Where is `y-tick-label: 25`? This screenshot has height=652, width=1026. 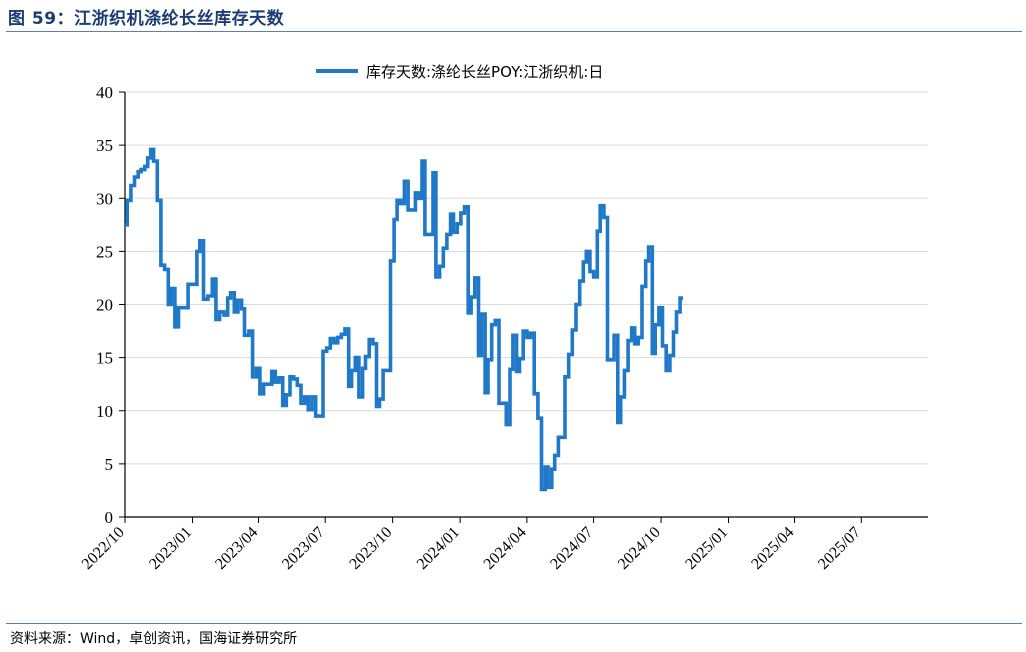
y-tick-label: 25 is located at coordinates (104, 251).